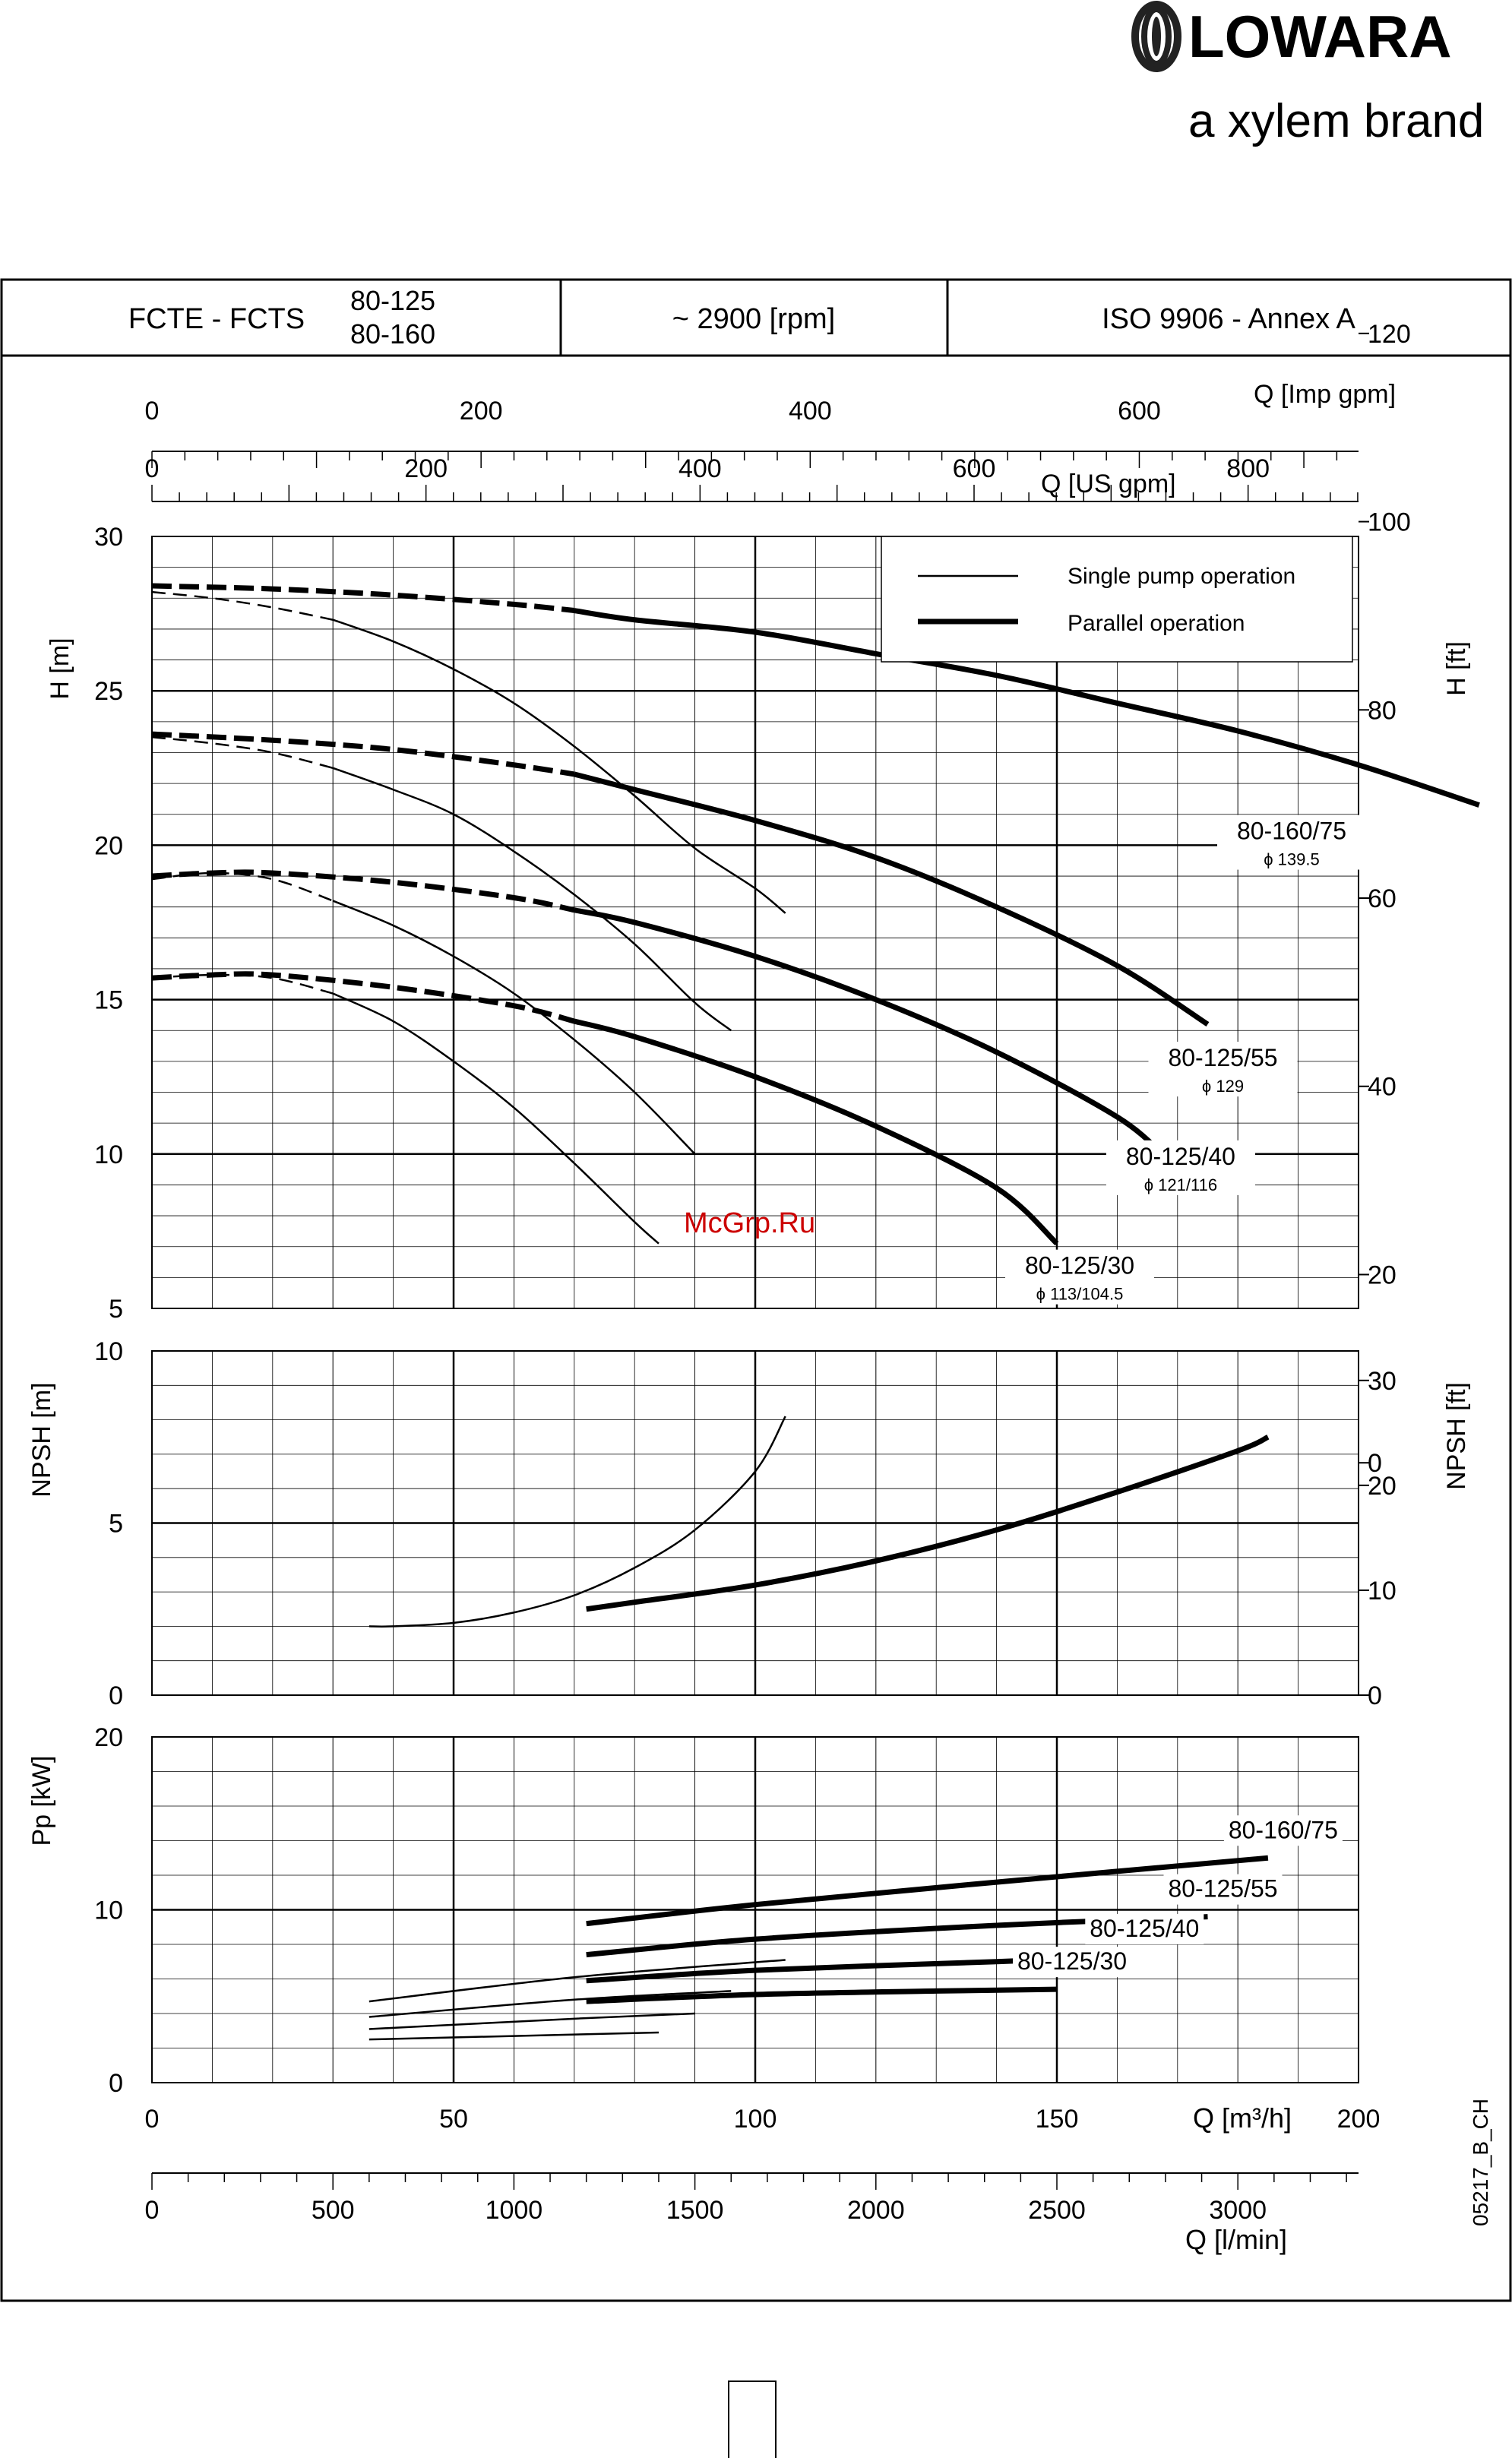 The image size is (1512, 2458). I want to click on head-curve-label: 80-125/40, so click(1180, 1156).